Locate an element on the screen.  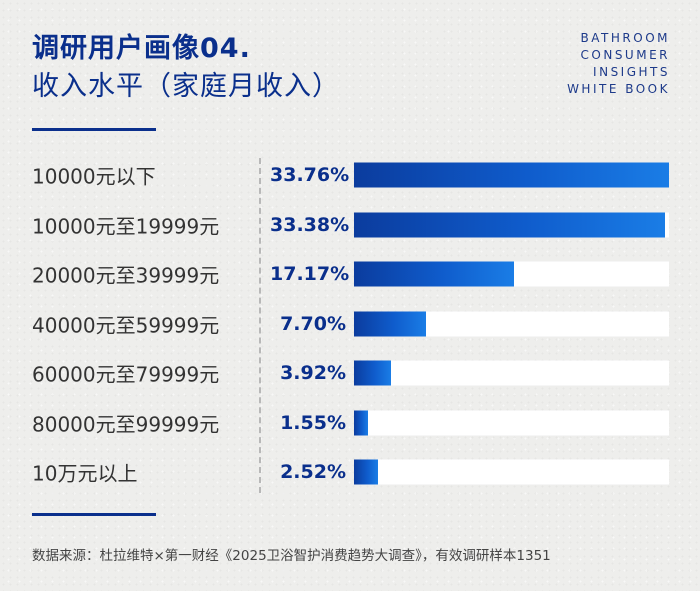
category-label: 10000元至19999元 is located at coordinates (126, 226).